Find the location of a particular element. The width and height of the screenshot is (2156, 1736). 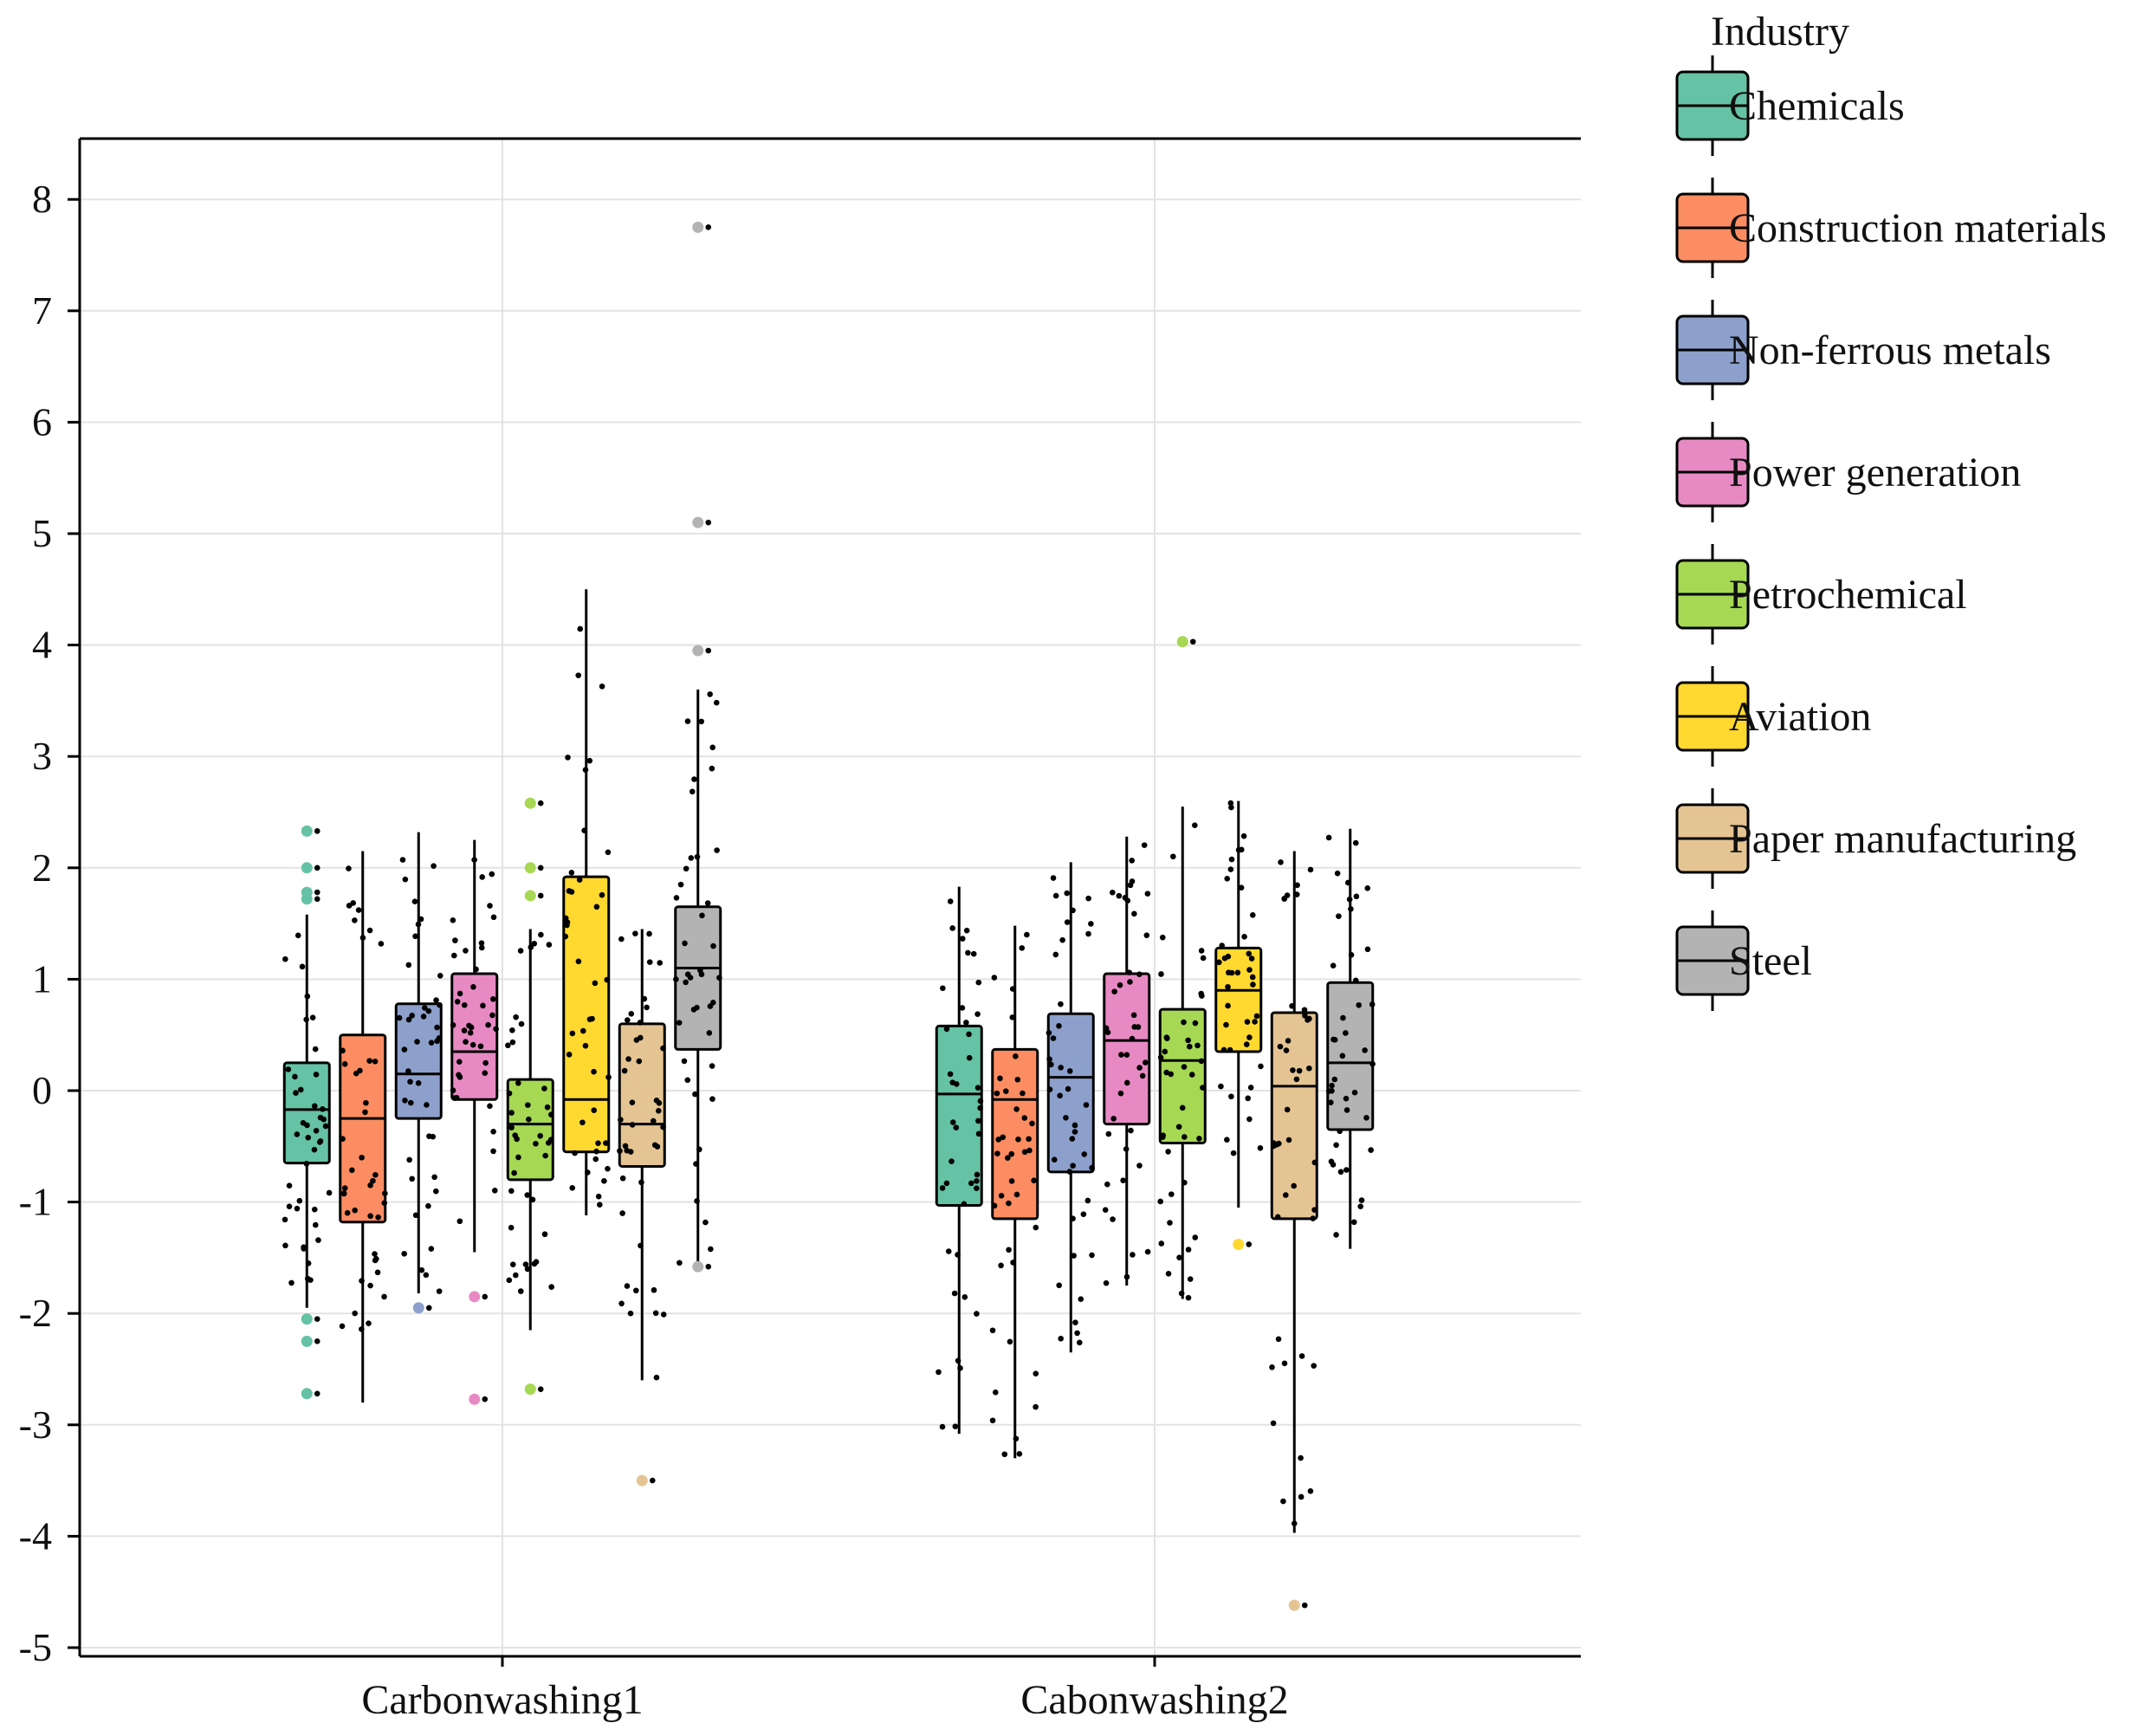

y-tick-label: 1 is located at coordinates (42, 979).